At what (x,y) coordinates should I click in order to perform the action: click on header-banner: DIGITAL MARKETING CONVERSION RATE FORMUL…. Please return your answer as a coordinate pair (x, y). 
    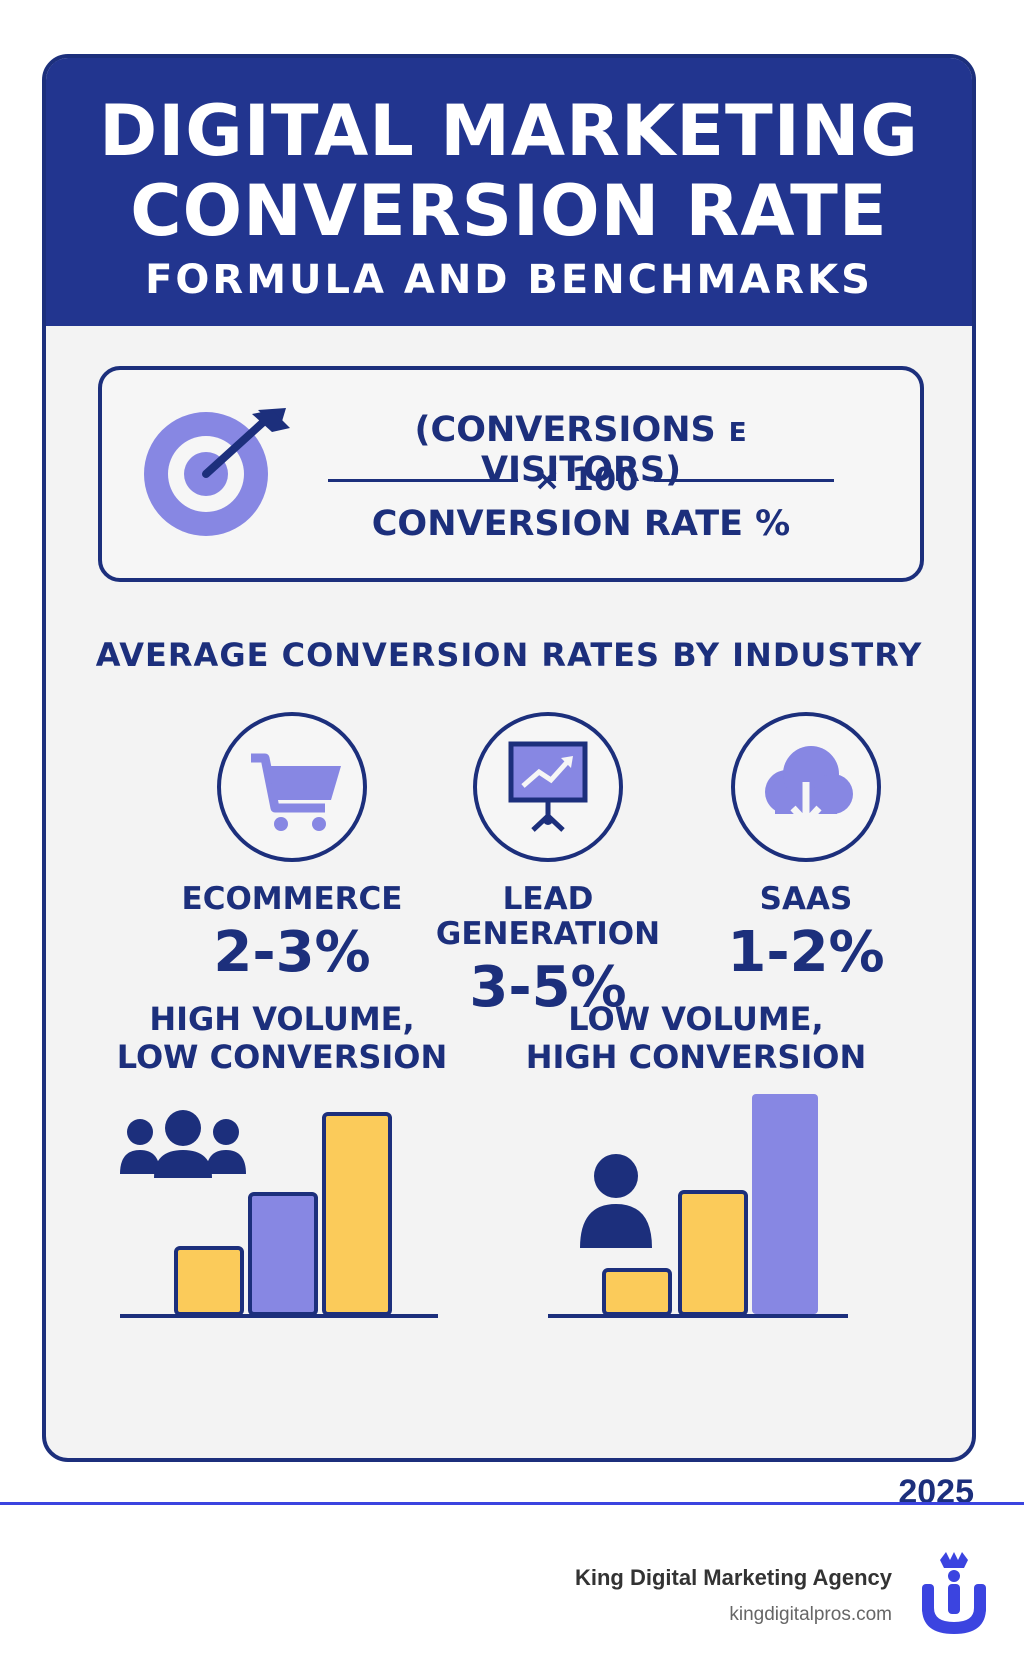
    Looking at the image, I should click on (509, 192).